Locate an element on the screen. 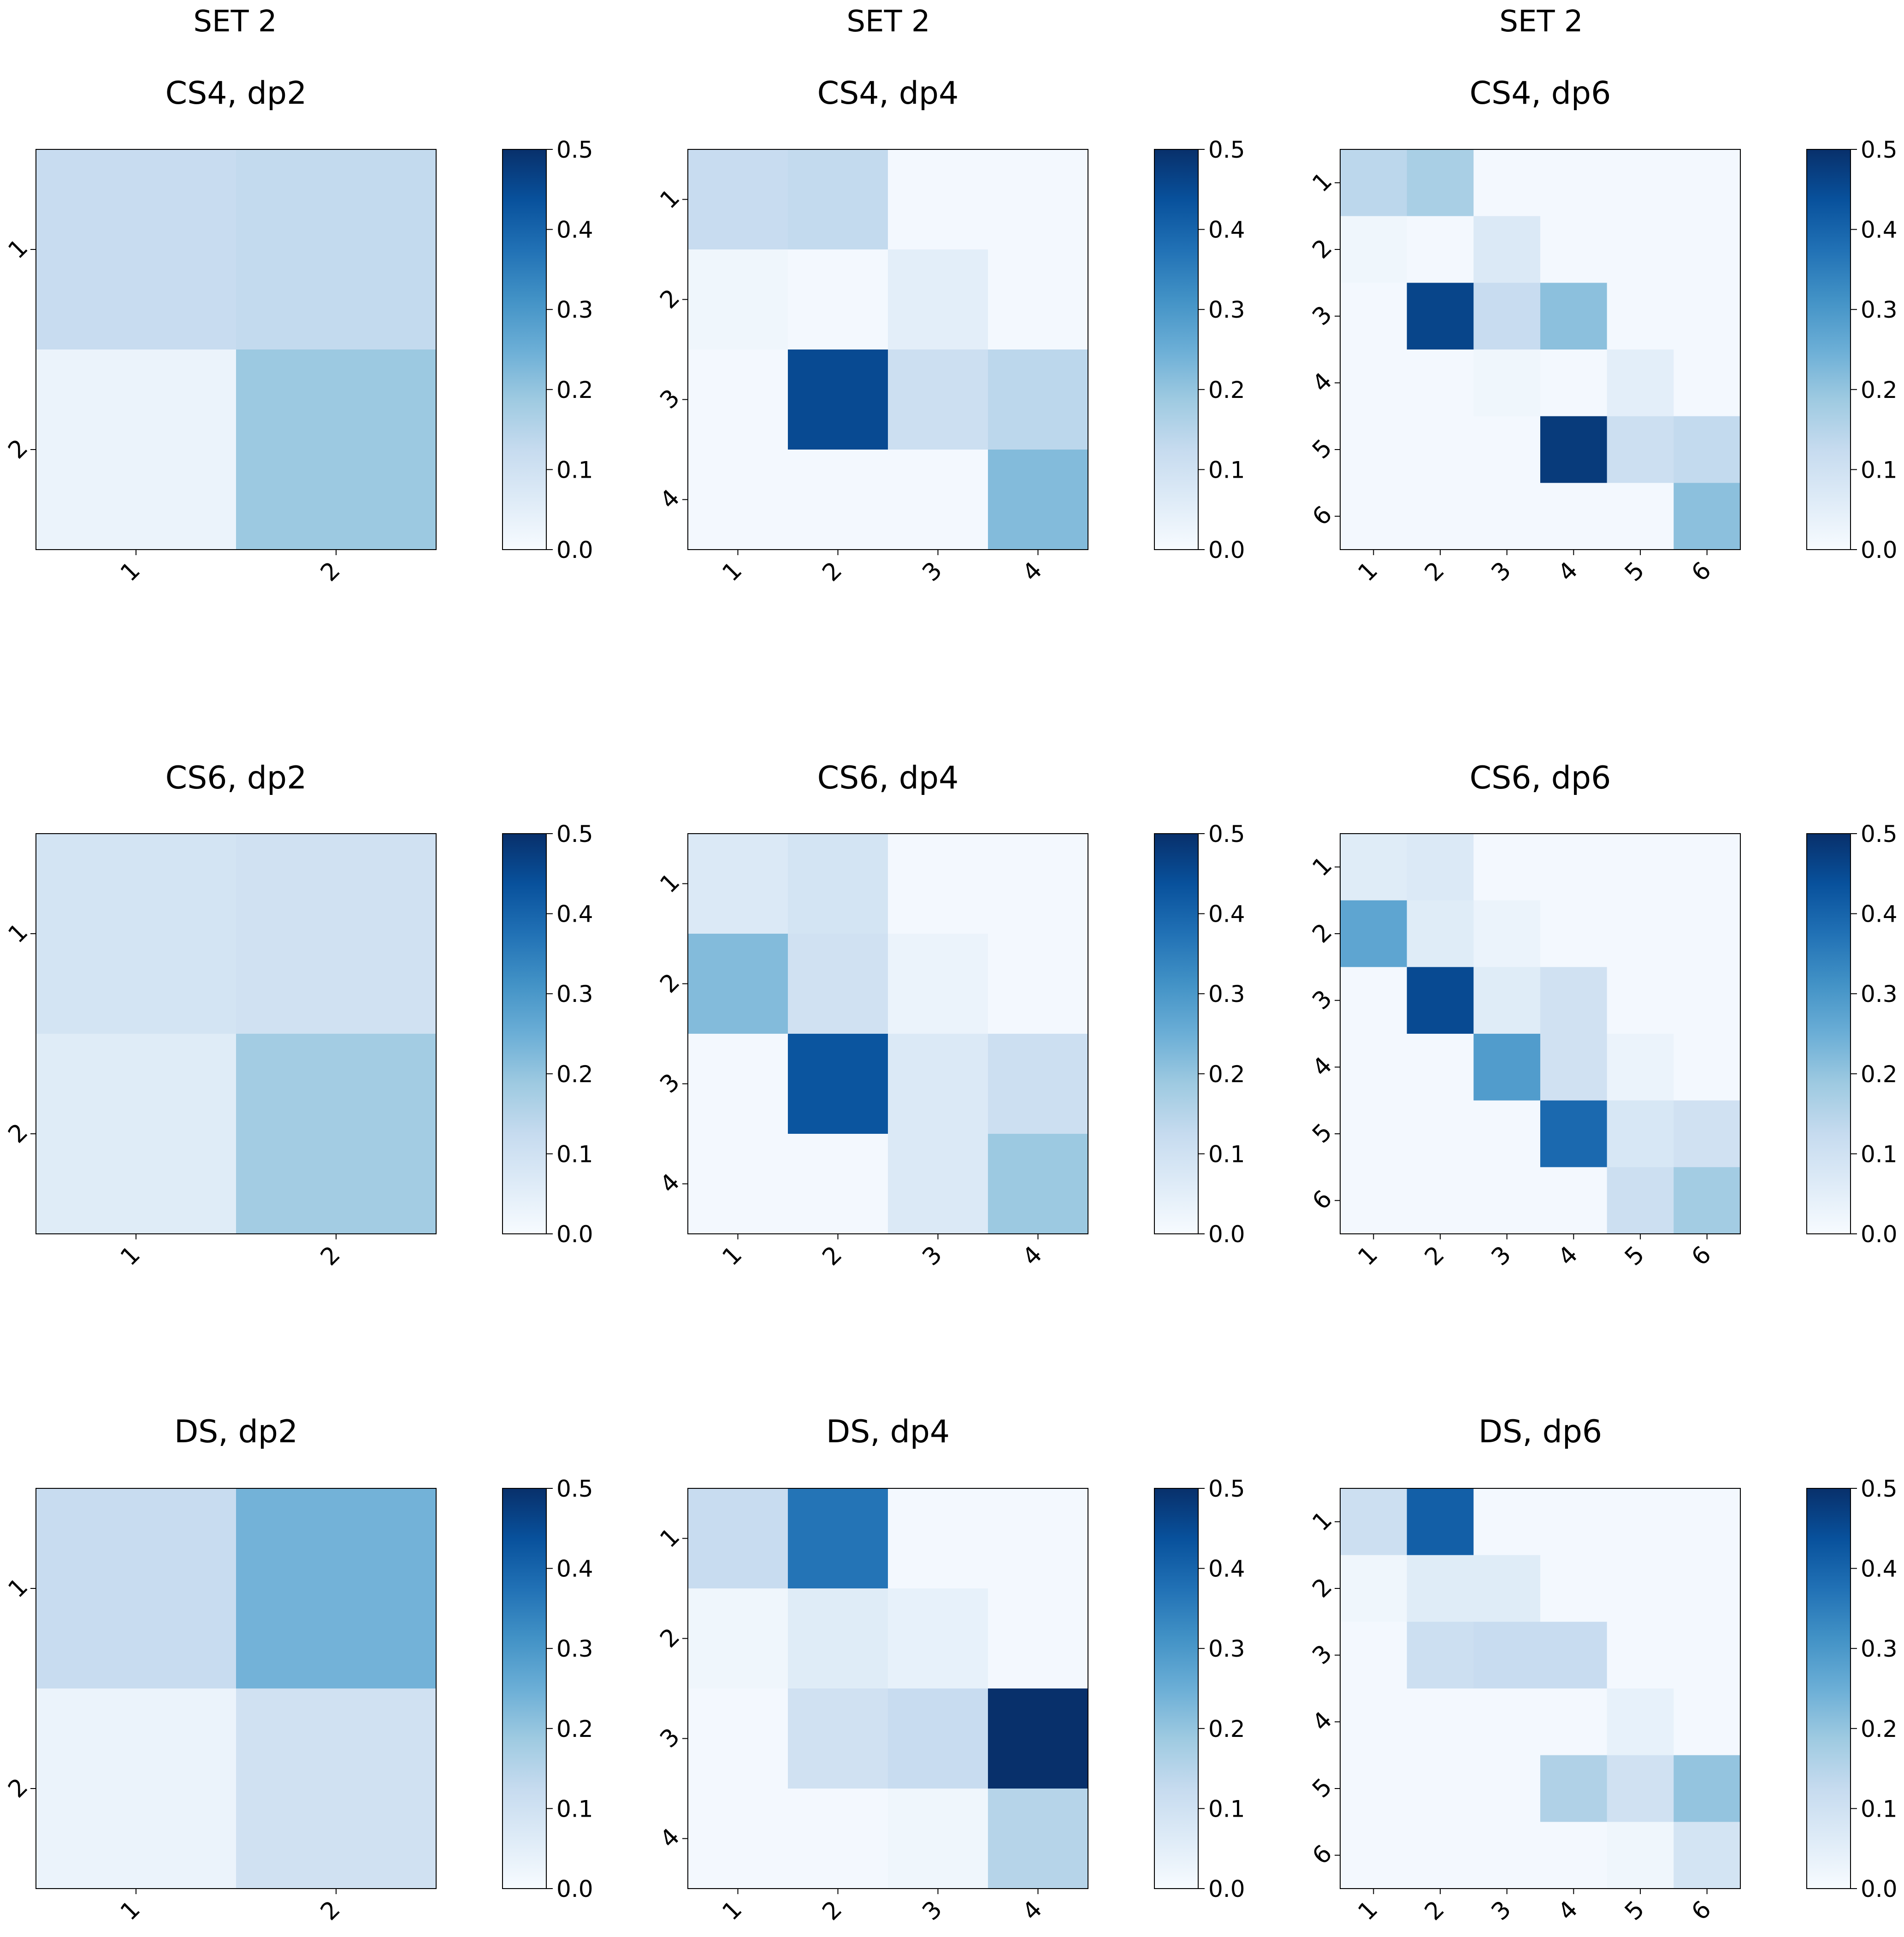 This screenshot has height=1937, width=1904. plot-frame is located at coordinates (236, 1688).